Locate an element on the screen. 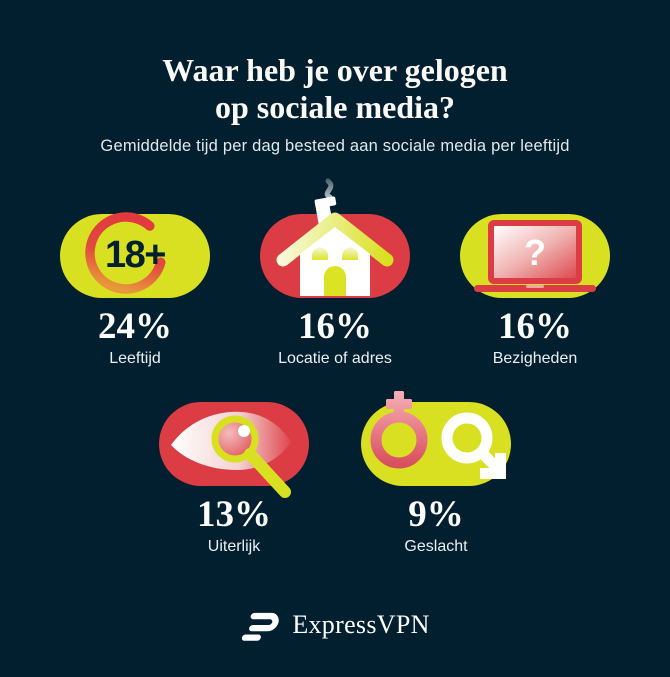 This screenshot has height=677, width=670. age-18plus-icon: 18+ is located at coordinates (126, 253).